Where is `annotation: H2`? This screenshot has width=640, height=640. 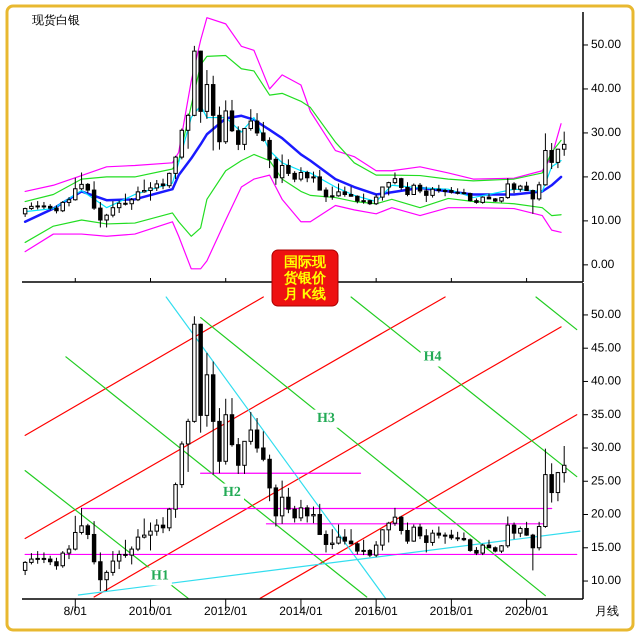 annotation: H2 is located at coordinates (232, 492).